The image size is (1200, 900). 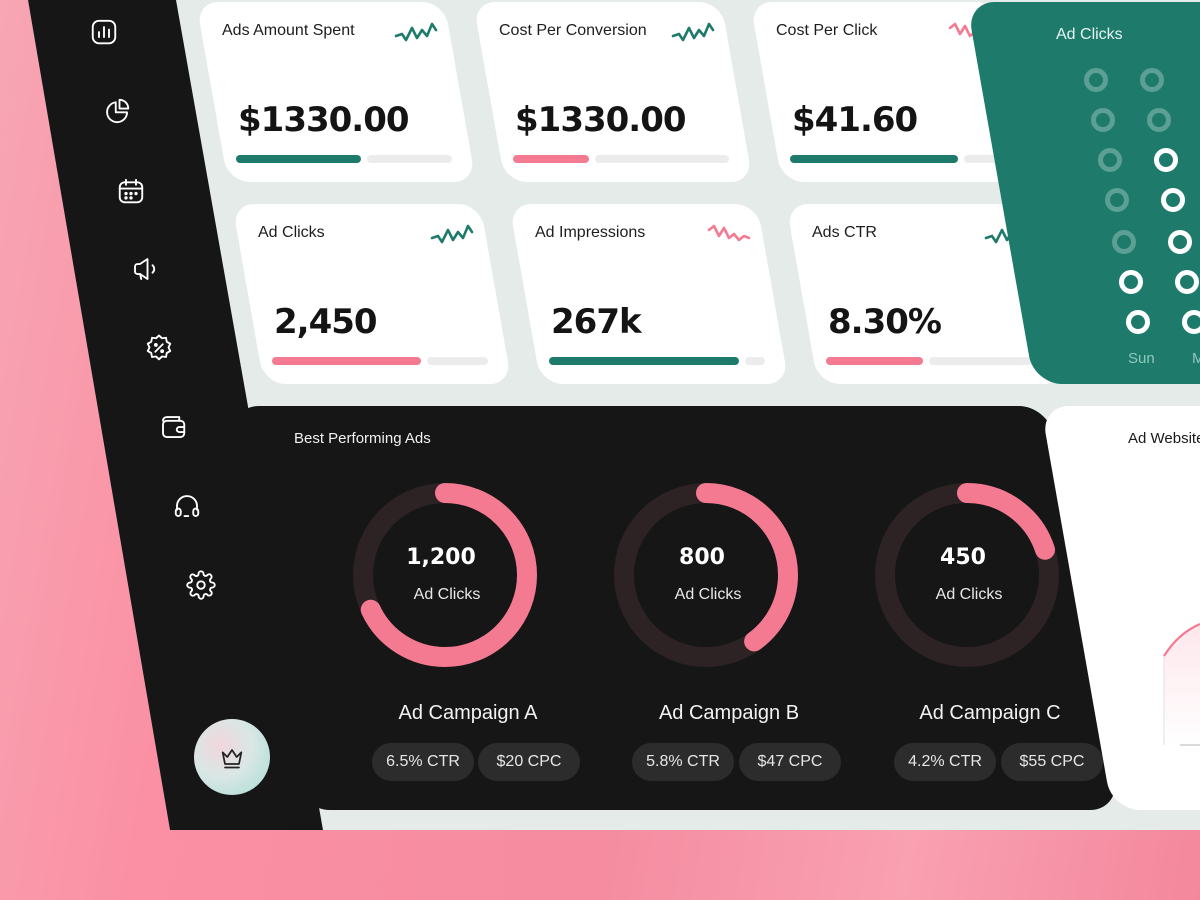 What do you see at coordinates (159, 348) in the screenshot?
I see `discount-badge-icon` at bounding box center [159, 348].